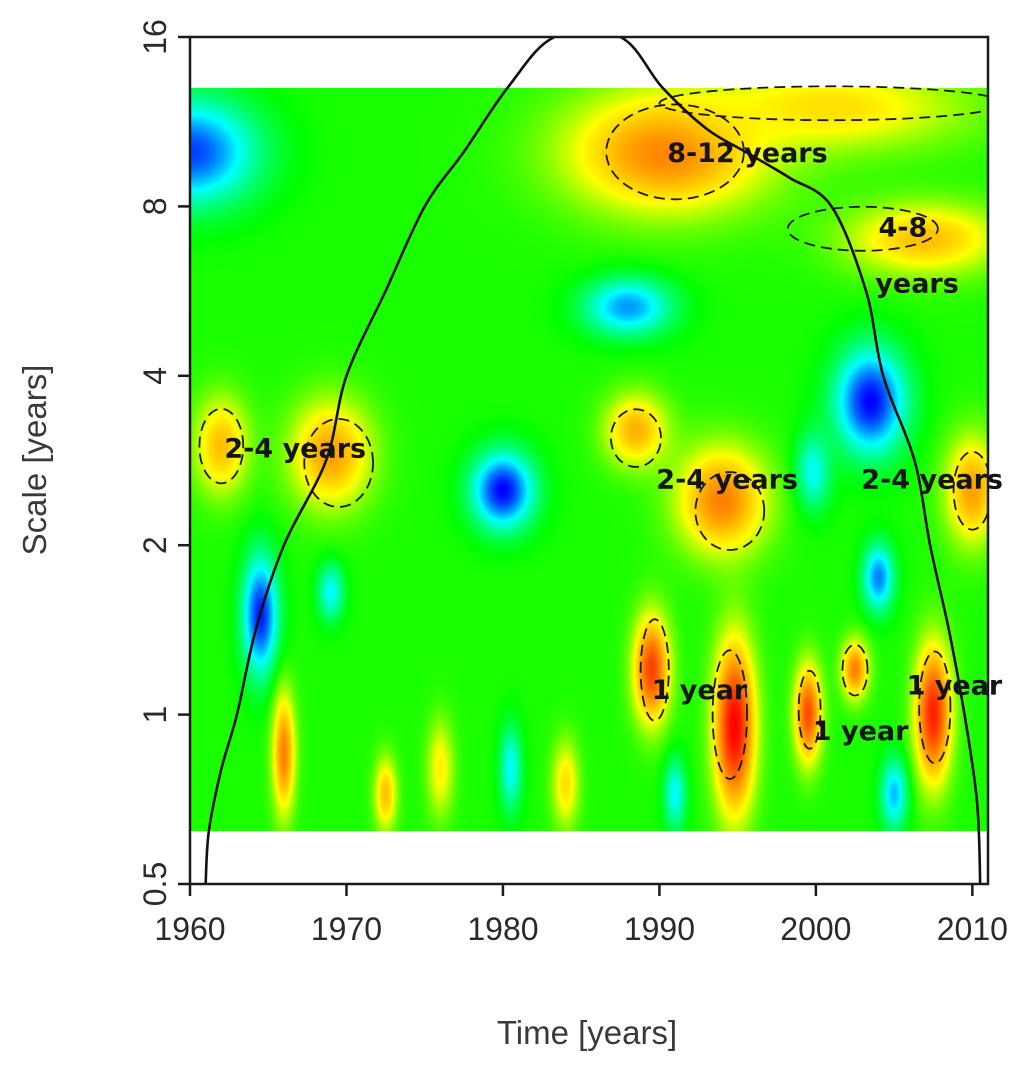  What do you see at coordinates (155, 715) in the screenshot?
I see `y-tick-label: 1` at bounding box center [155, 715].